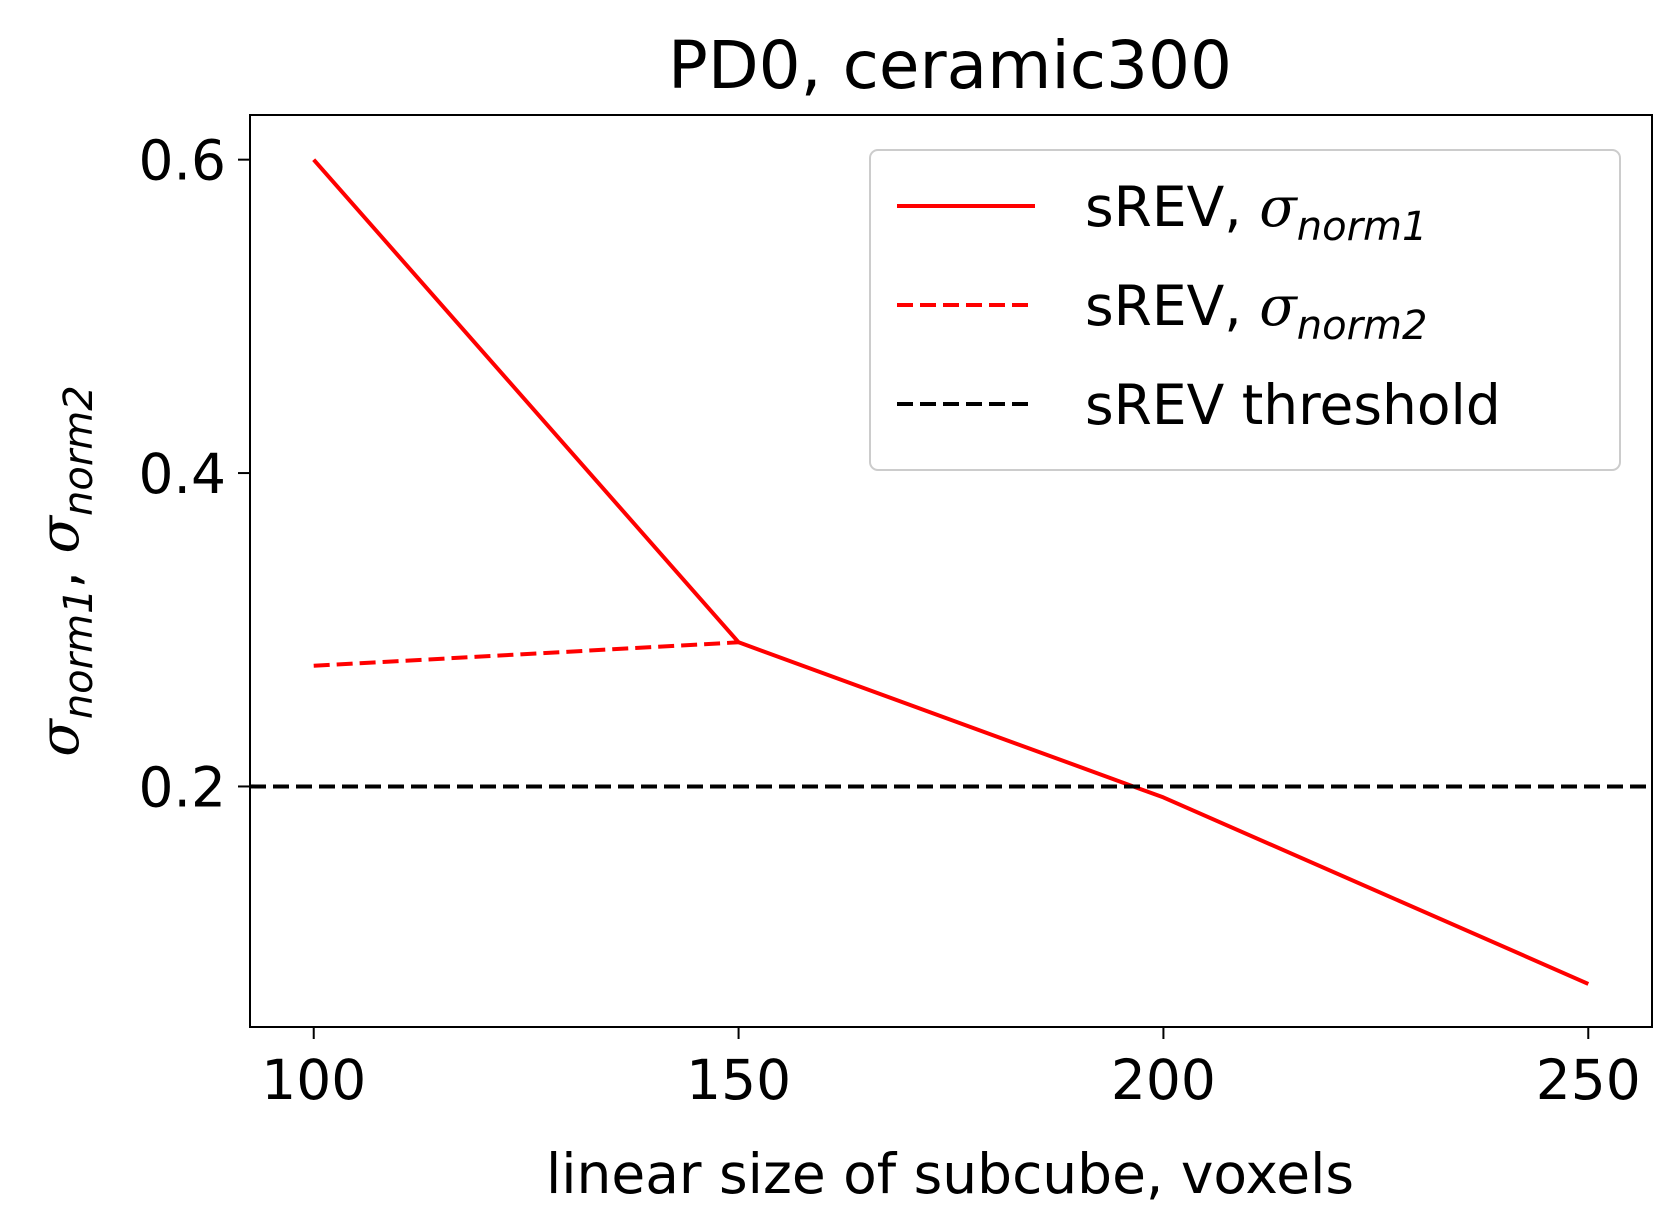  Describe the element at coordinates (1172, 306) in the screenshot. I see `legend-label-series-2: sREV,` at that location.